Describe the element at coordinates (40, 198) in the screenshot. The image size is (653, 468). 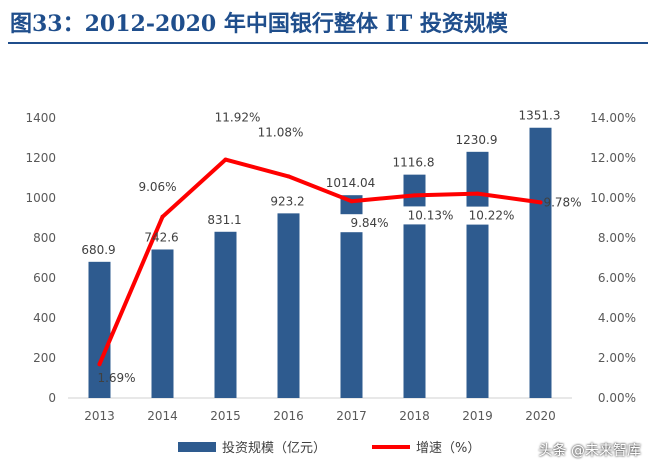
I see `y-left-tick-label: 1000` at that location.